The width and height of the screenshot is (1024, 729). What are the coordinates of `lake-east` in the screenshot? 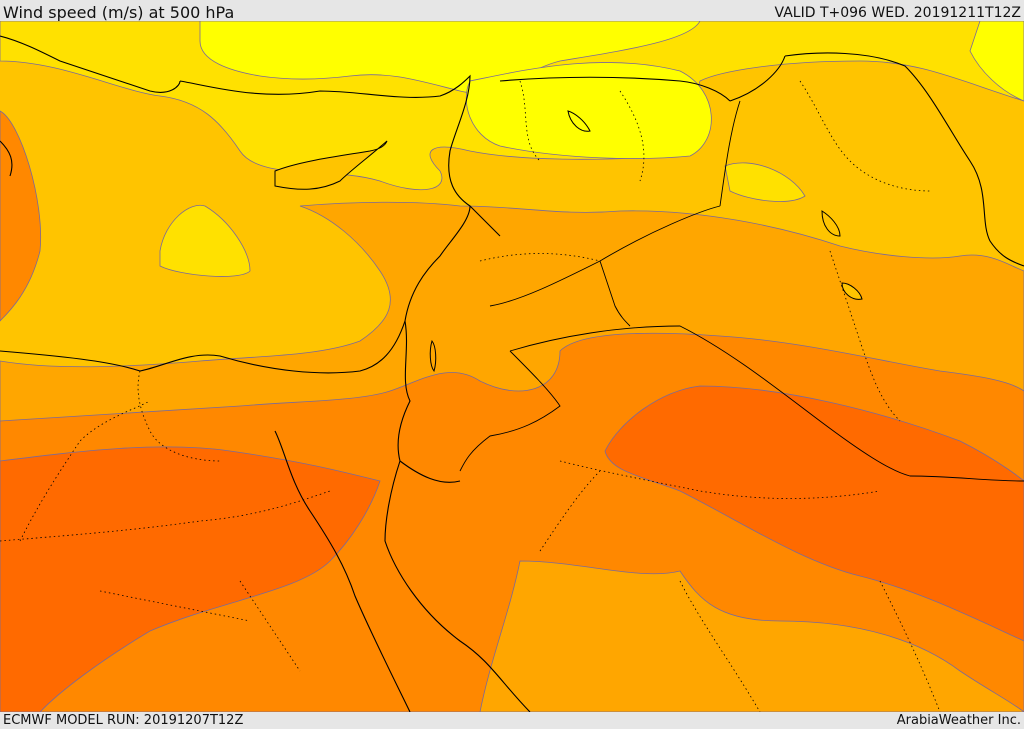 It's located at (831, 223).